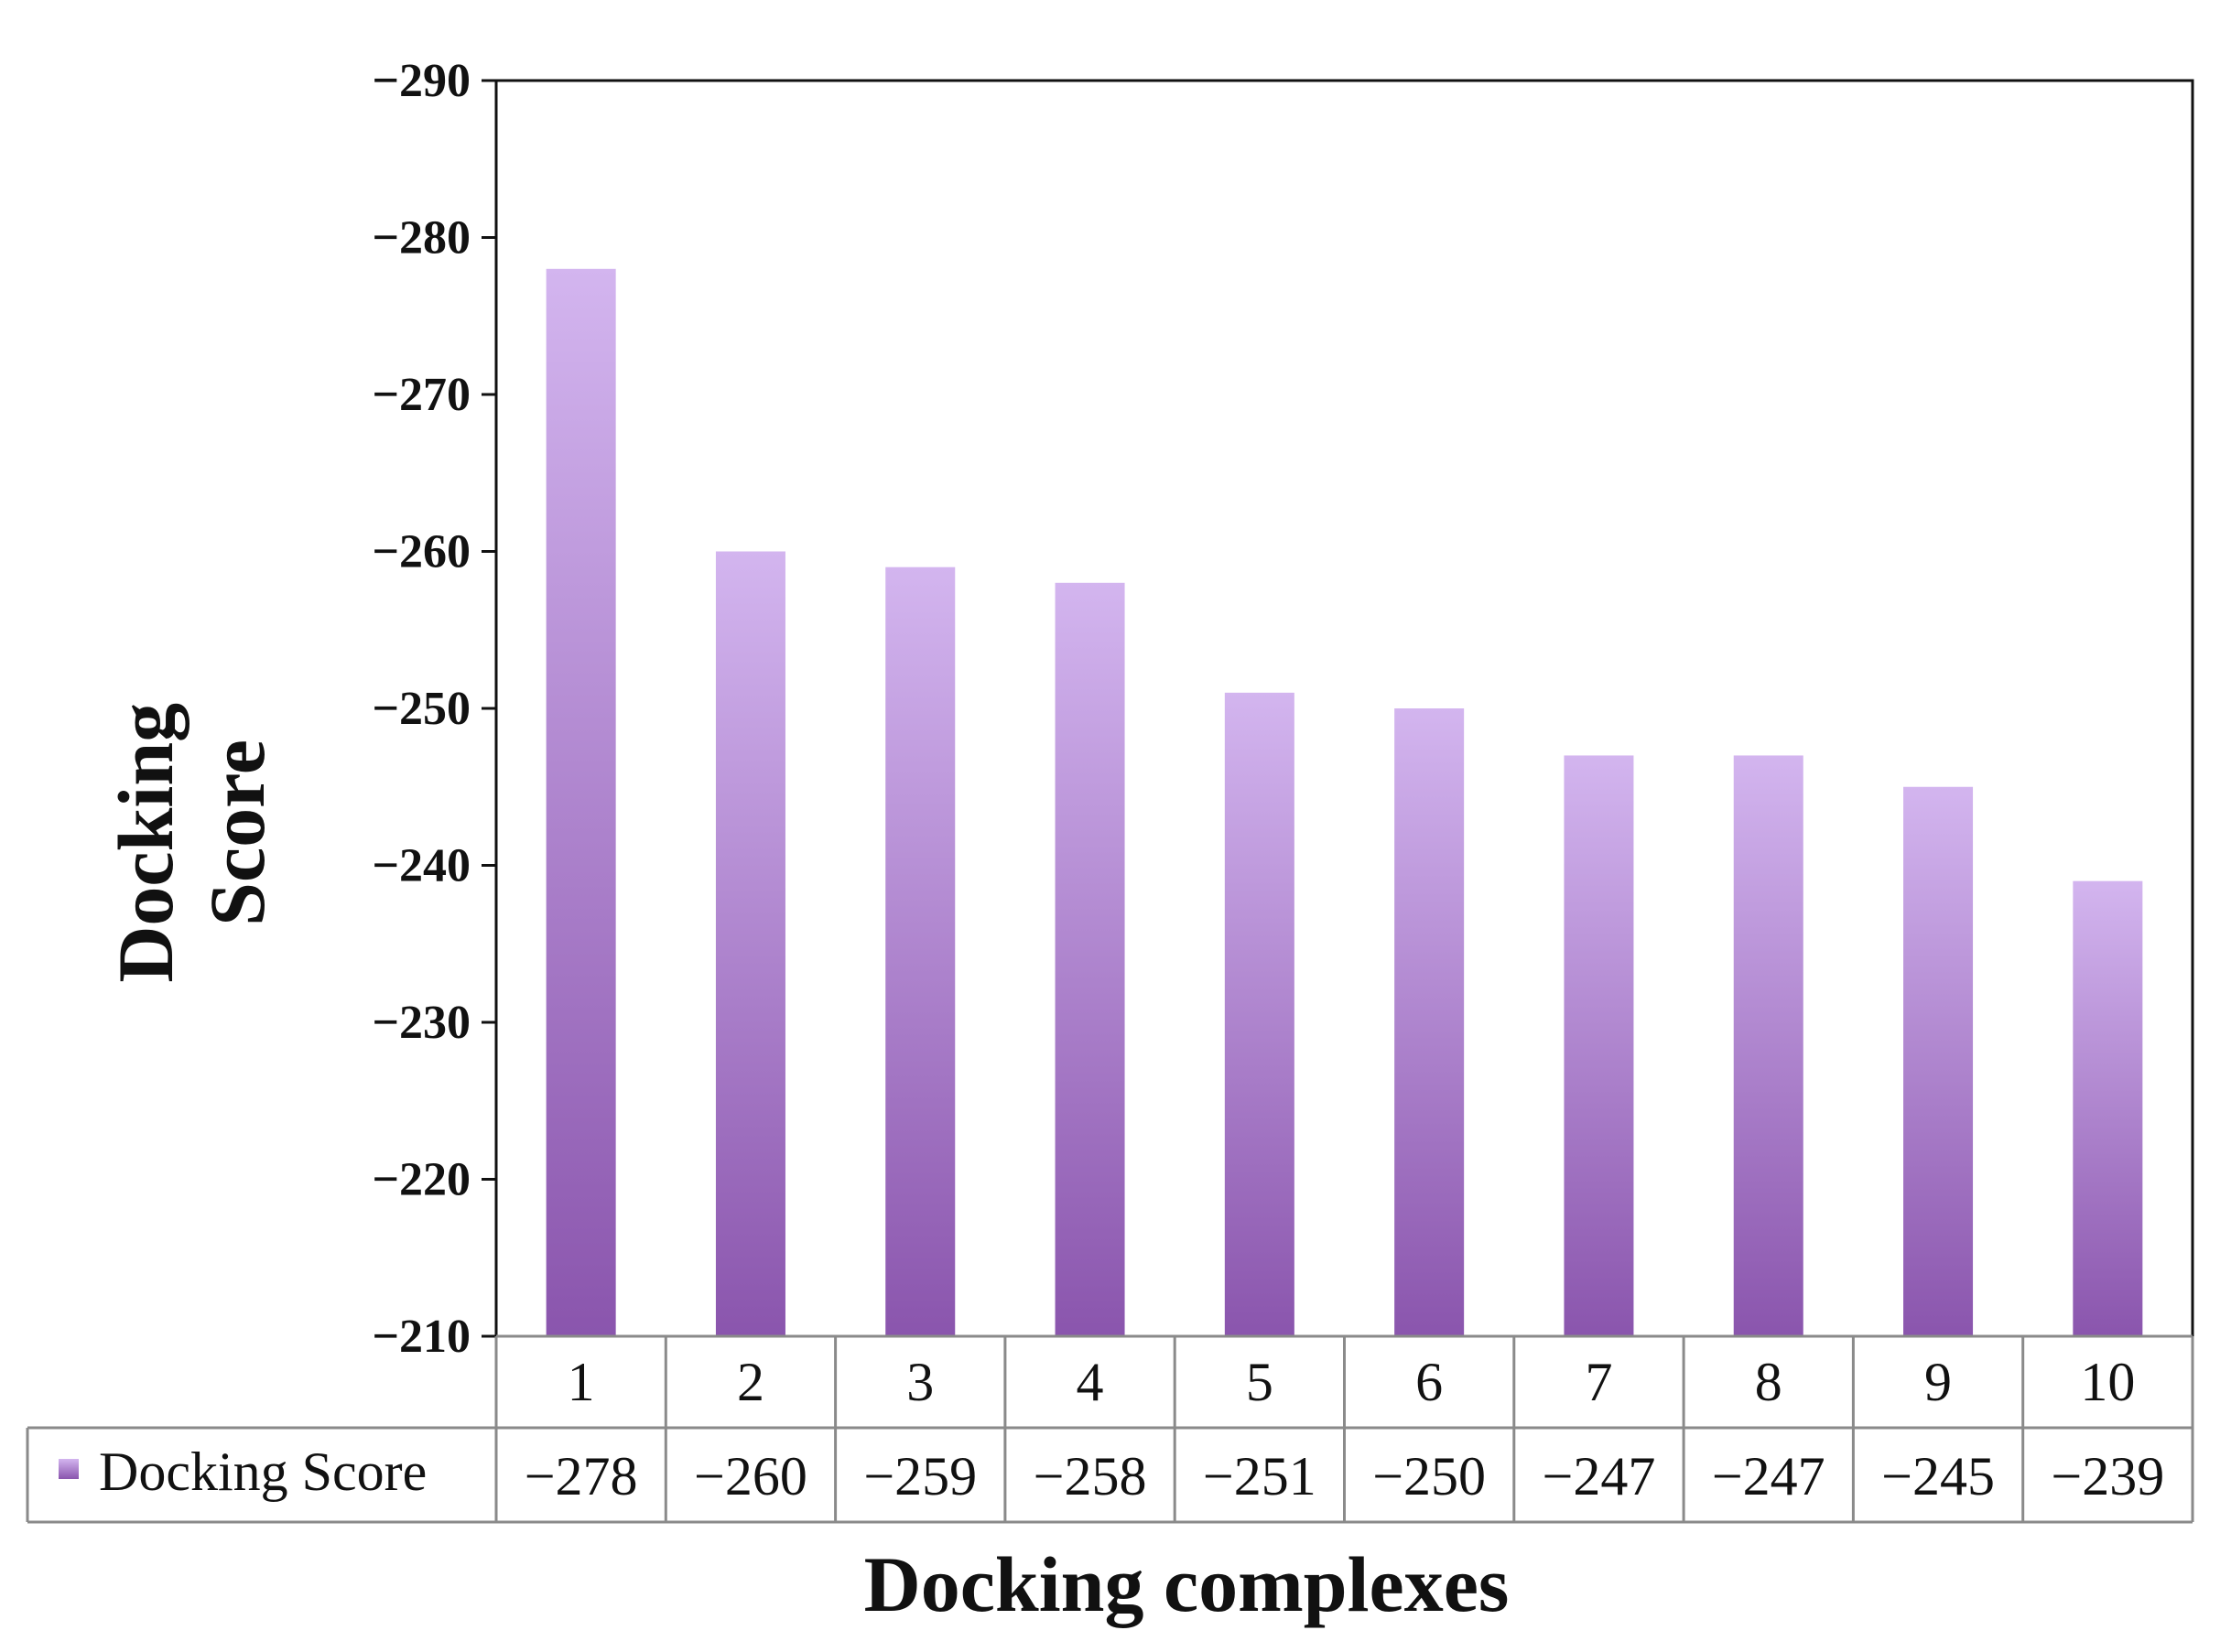 This screenshot has height=1652, width=2231. I want to click on data-table-value: −259, so click(920, 1476).